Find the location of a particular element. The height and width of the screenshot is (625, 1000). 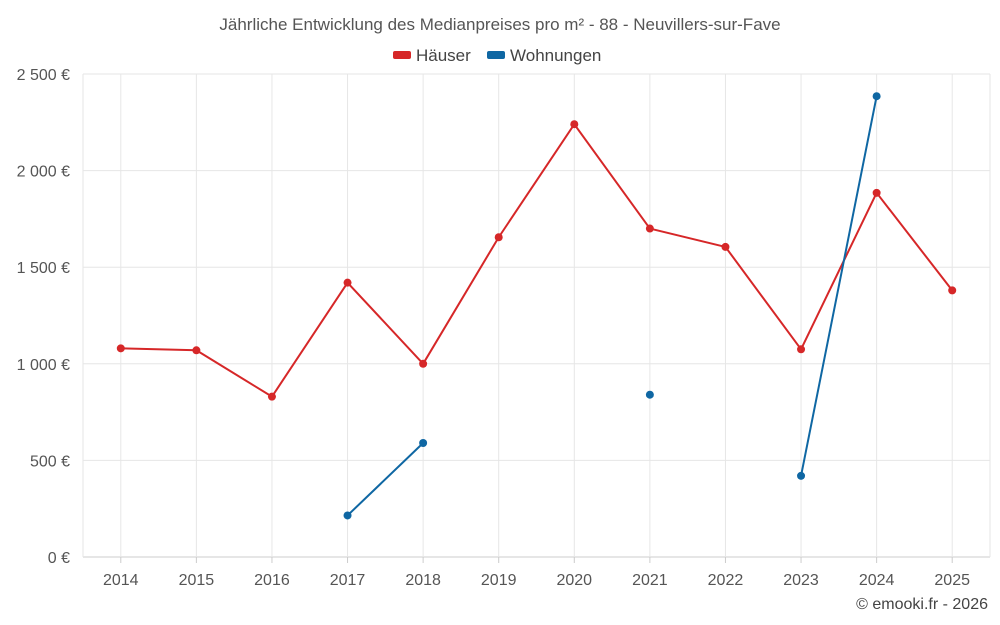

x-tick-label: 2016 is located at coordinates (272, 580).